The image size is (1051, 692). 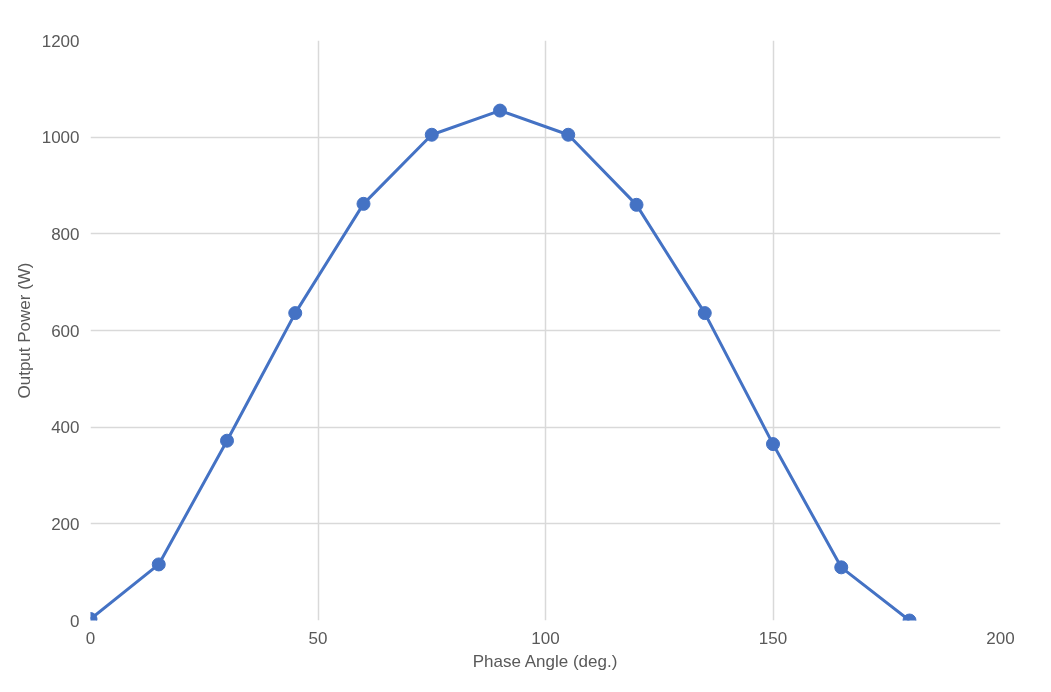 What do you see at coordinates (60, 41) in the screenshot?
I see `y-tick-label: 1200` at bounding box center [60, 41].